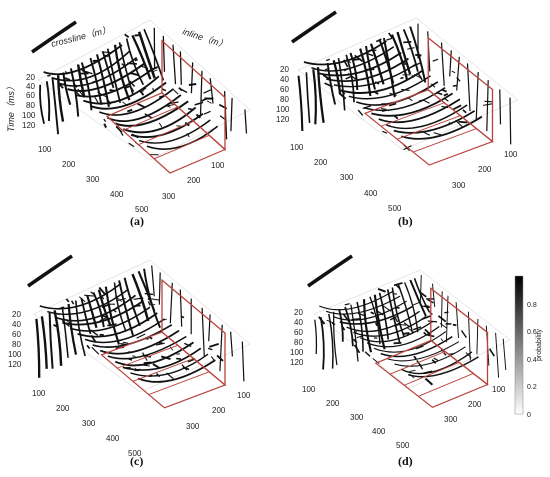 This screenshot has width=550, height=477. I want to click on crossline-tick: 400, so click(113, 438).